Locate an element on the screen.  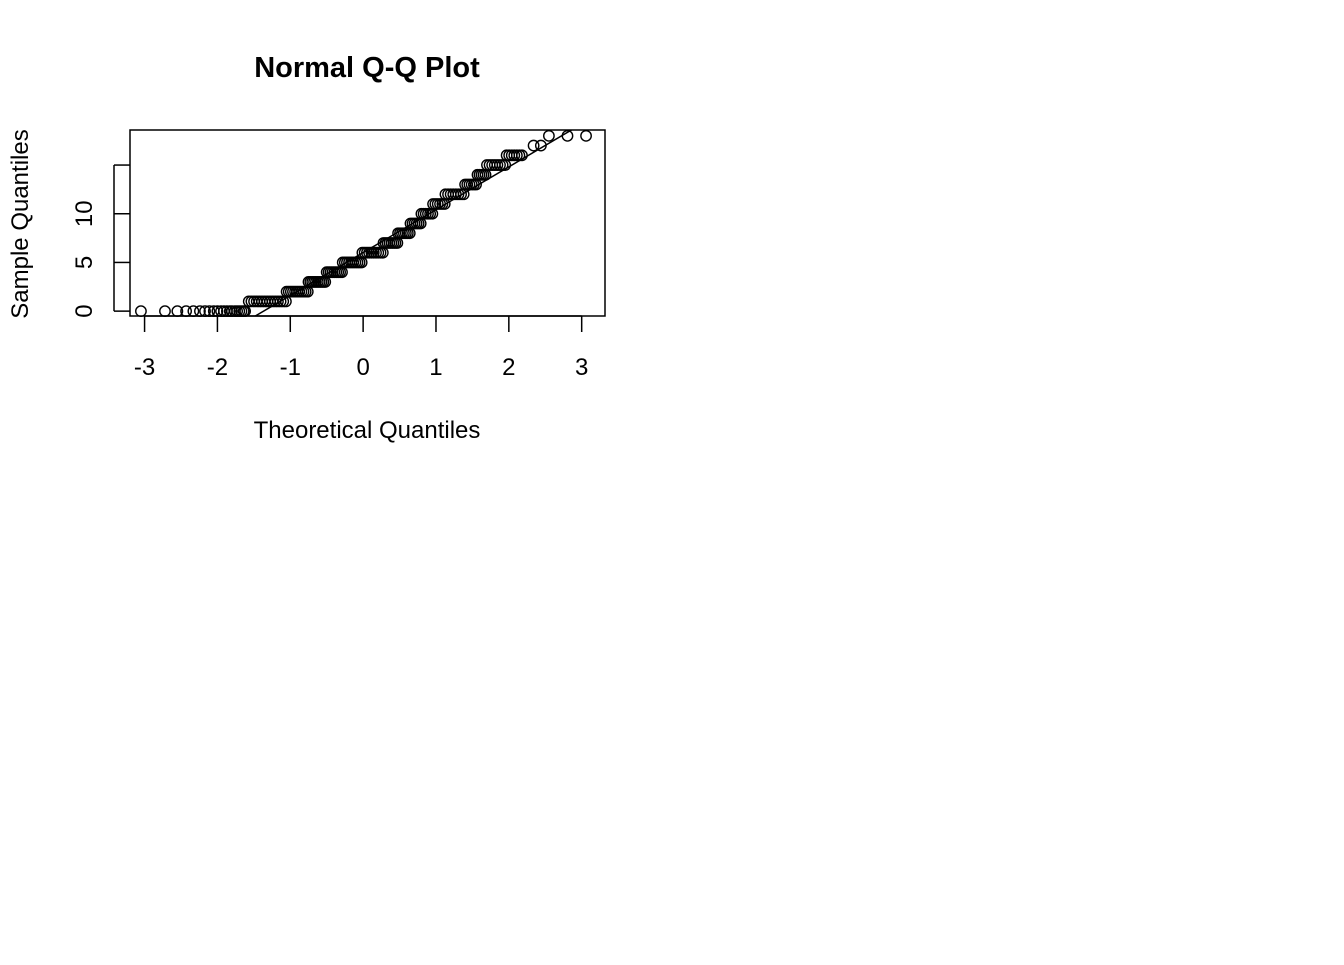
y-tick-label: 5 is located at coordinates (84, 262).